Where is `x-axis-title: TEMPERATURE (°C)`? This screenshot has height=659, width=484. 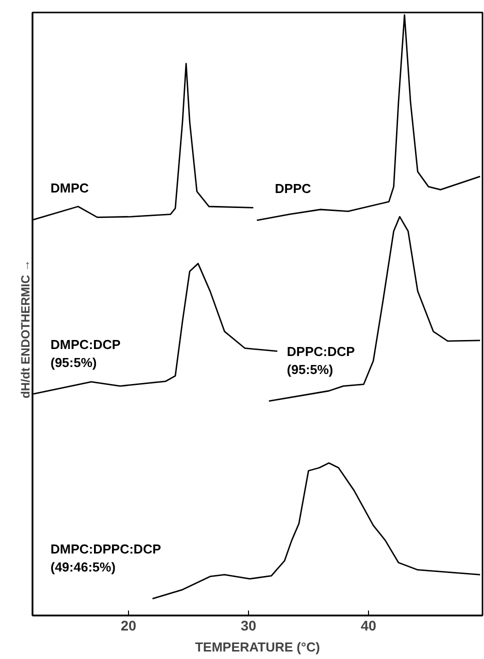
x-axis-title: TEMPERATURE (°C) is located at coordinates (257, 647).